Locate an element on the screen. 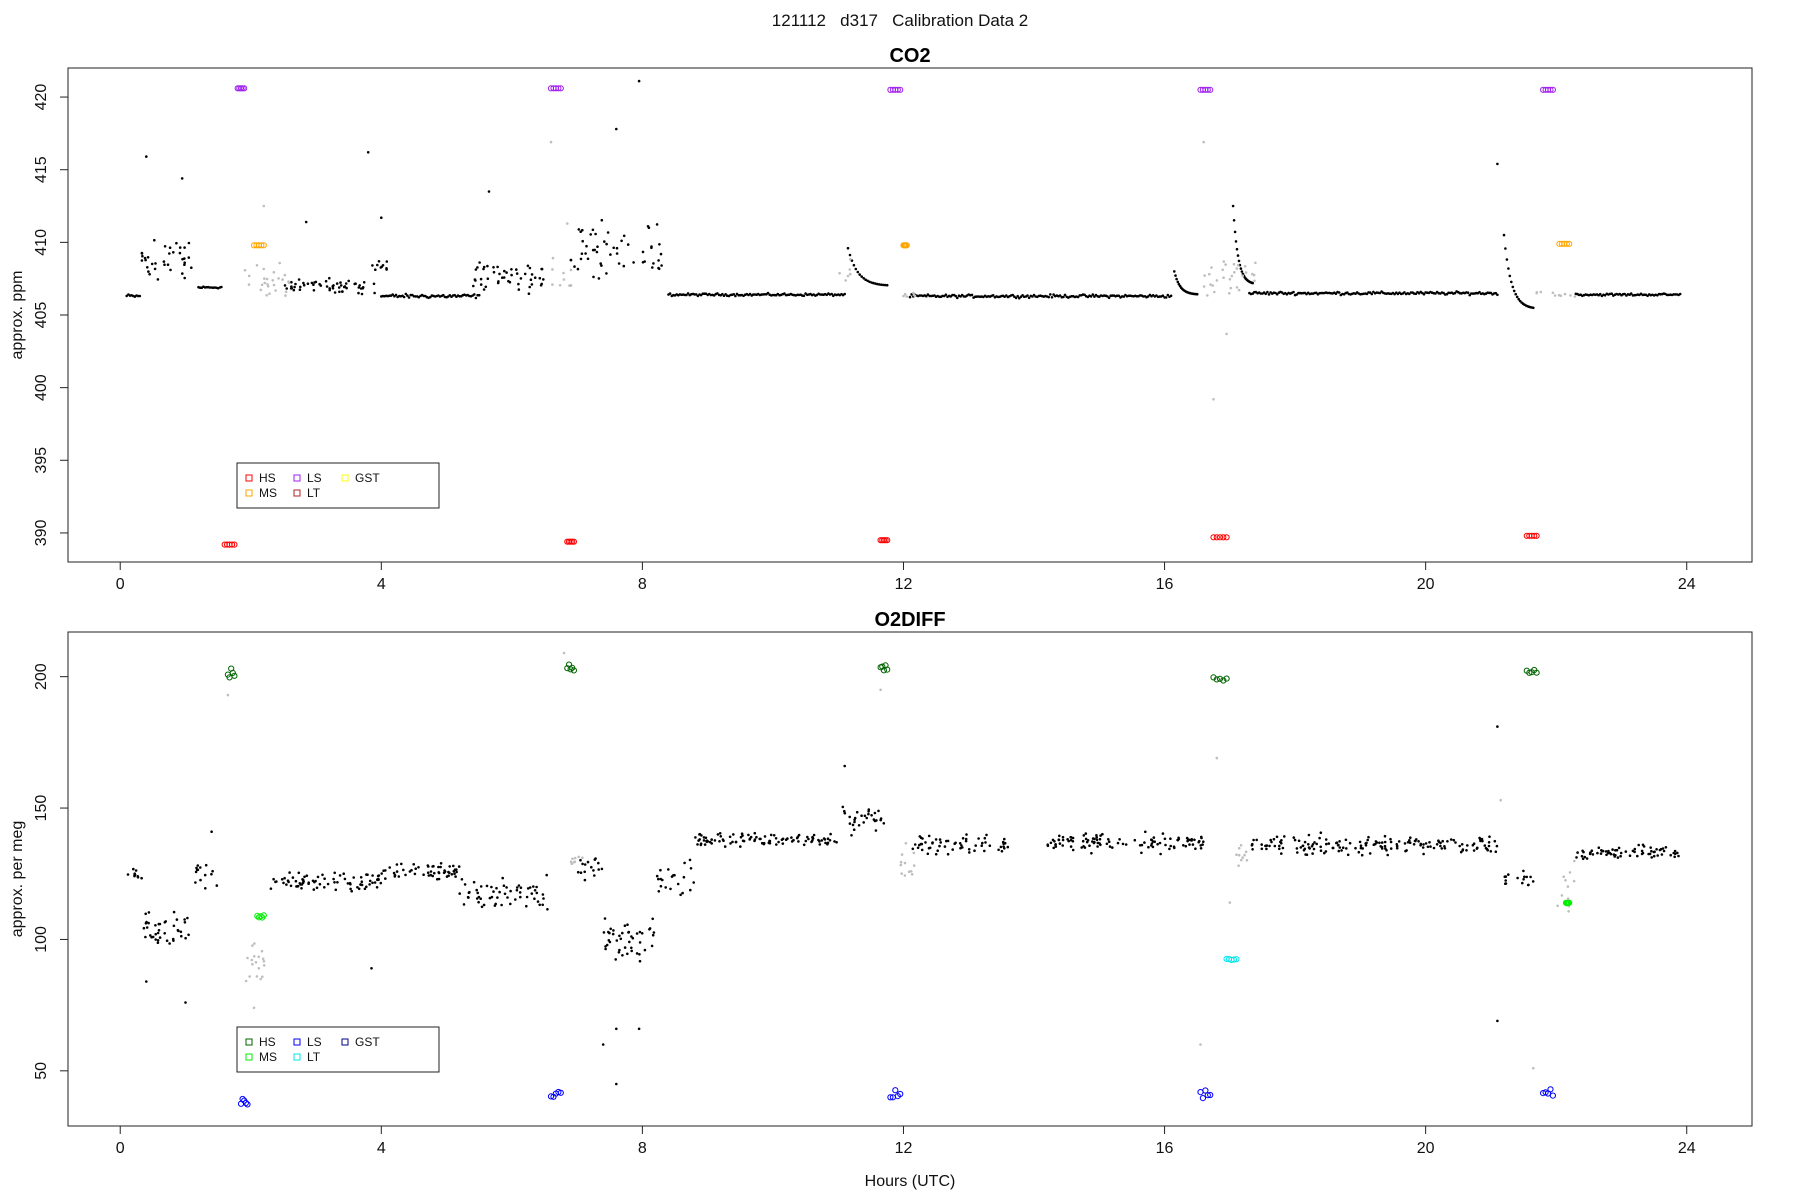 The width and height of the screenshot is (1800, 1200). co2-cal-ms-point is located at coordinates (906, 245).